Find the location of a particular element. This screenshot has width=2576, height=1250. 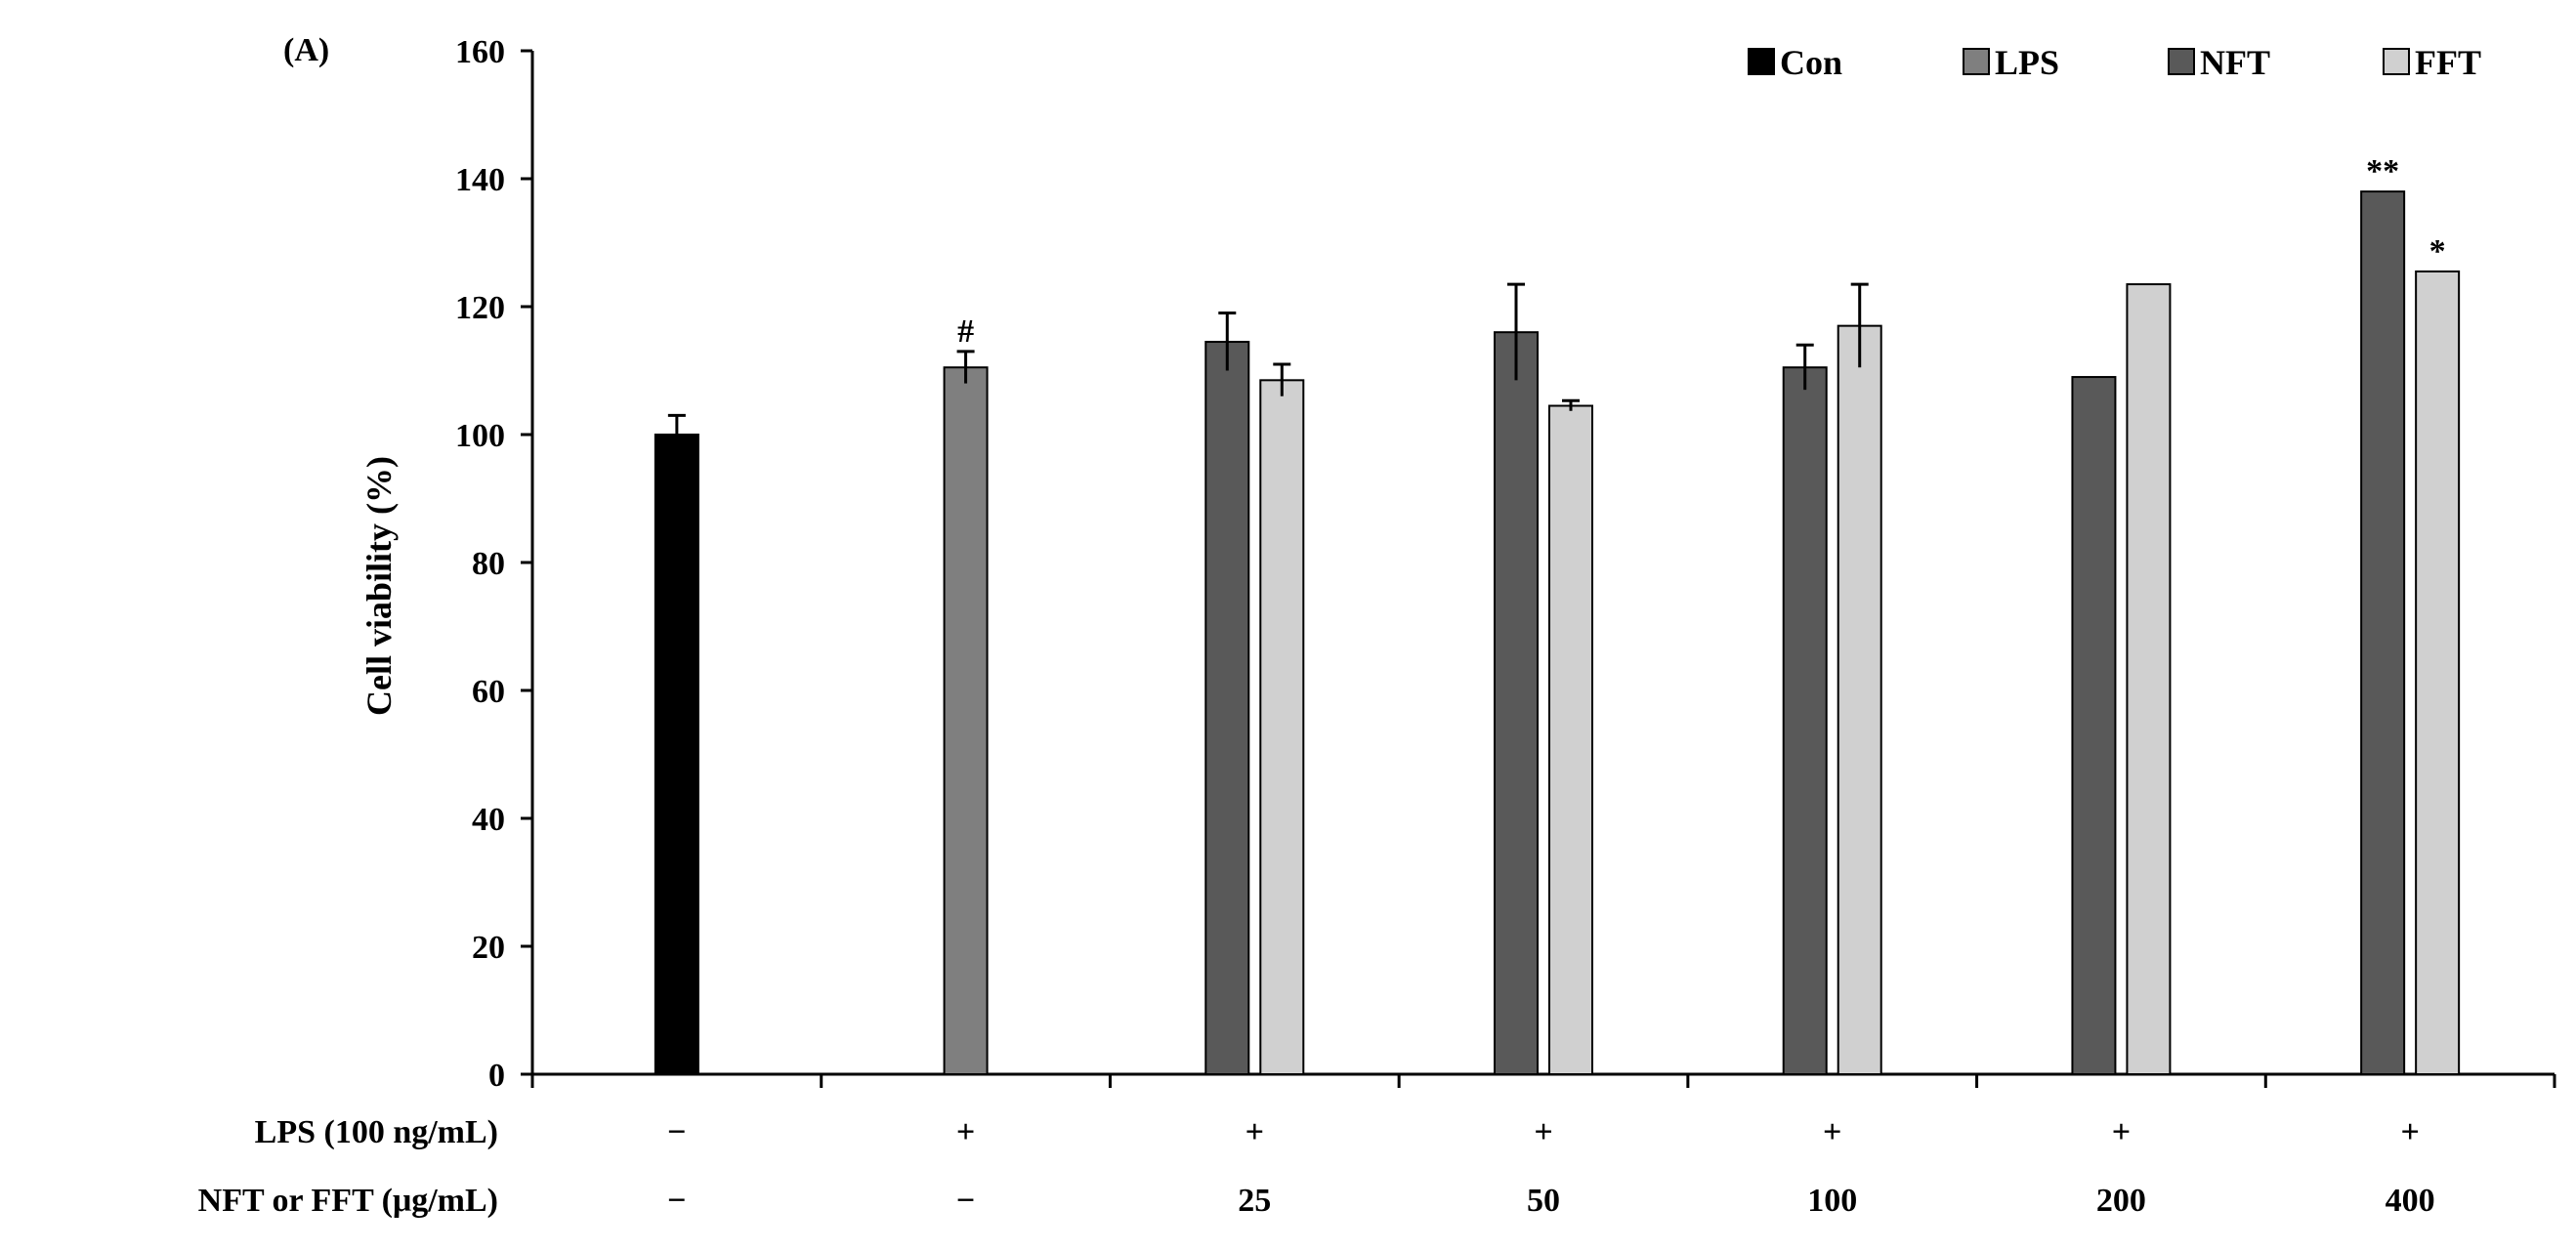

y-tick-label: 80 is located at coordinates (488, 564).